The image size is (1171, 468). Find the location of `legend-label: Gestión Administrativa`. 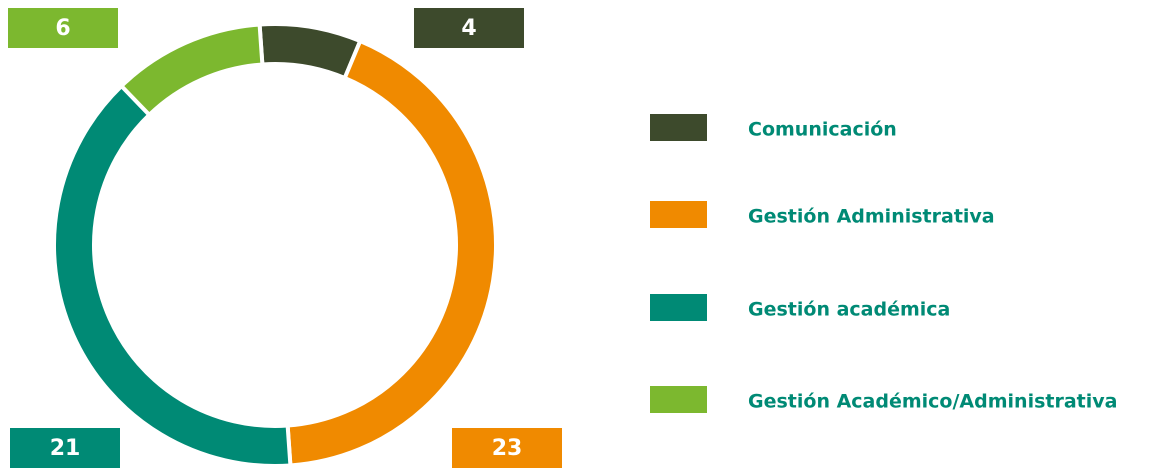

legend-label: Gestión Administrativa is located at coordinates (871, 217).